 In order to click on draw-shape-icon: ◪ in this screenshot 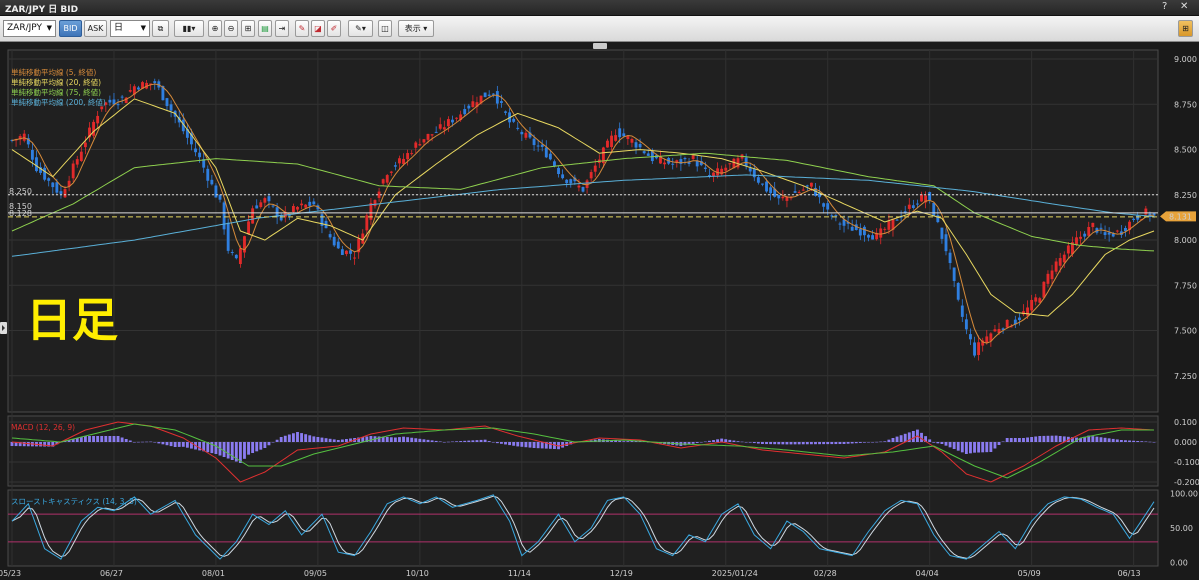, I will do `click(318, 28)`.